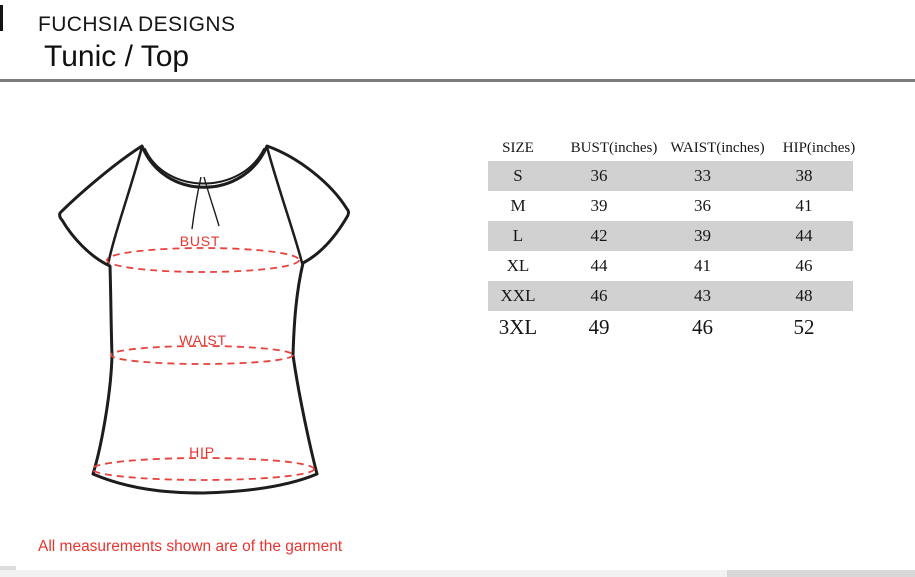 The height and width of the screenshot is (577, 915). Describe the element at coordinates (202, 355) in the screenshot. I see `waist-measure-ellipse` at that location.